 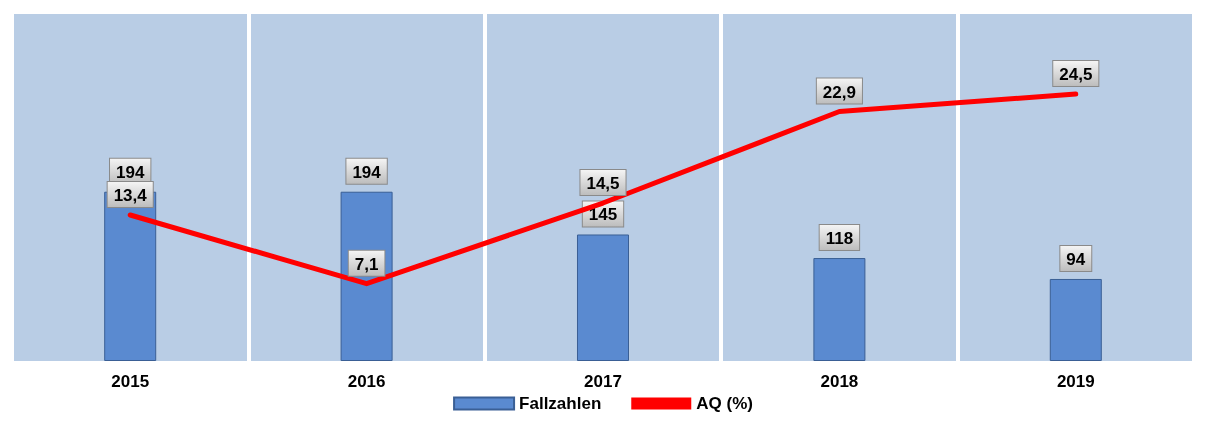 What do you see at coordinates (839, 381) in the screenshot?
I see `x-tick-label: 2018` at bounding box center [839, 381].